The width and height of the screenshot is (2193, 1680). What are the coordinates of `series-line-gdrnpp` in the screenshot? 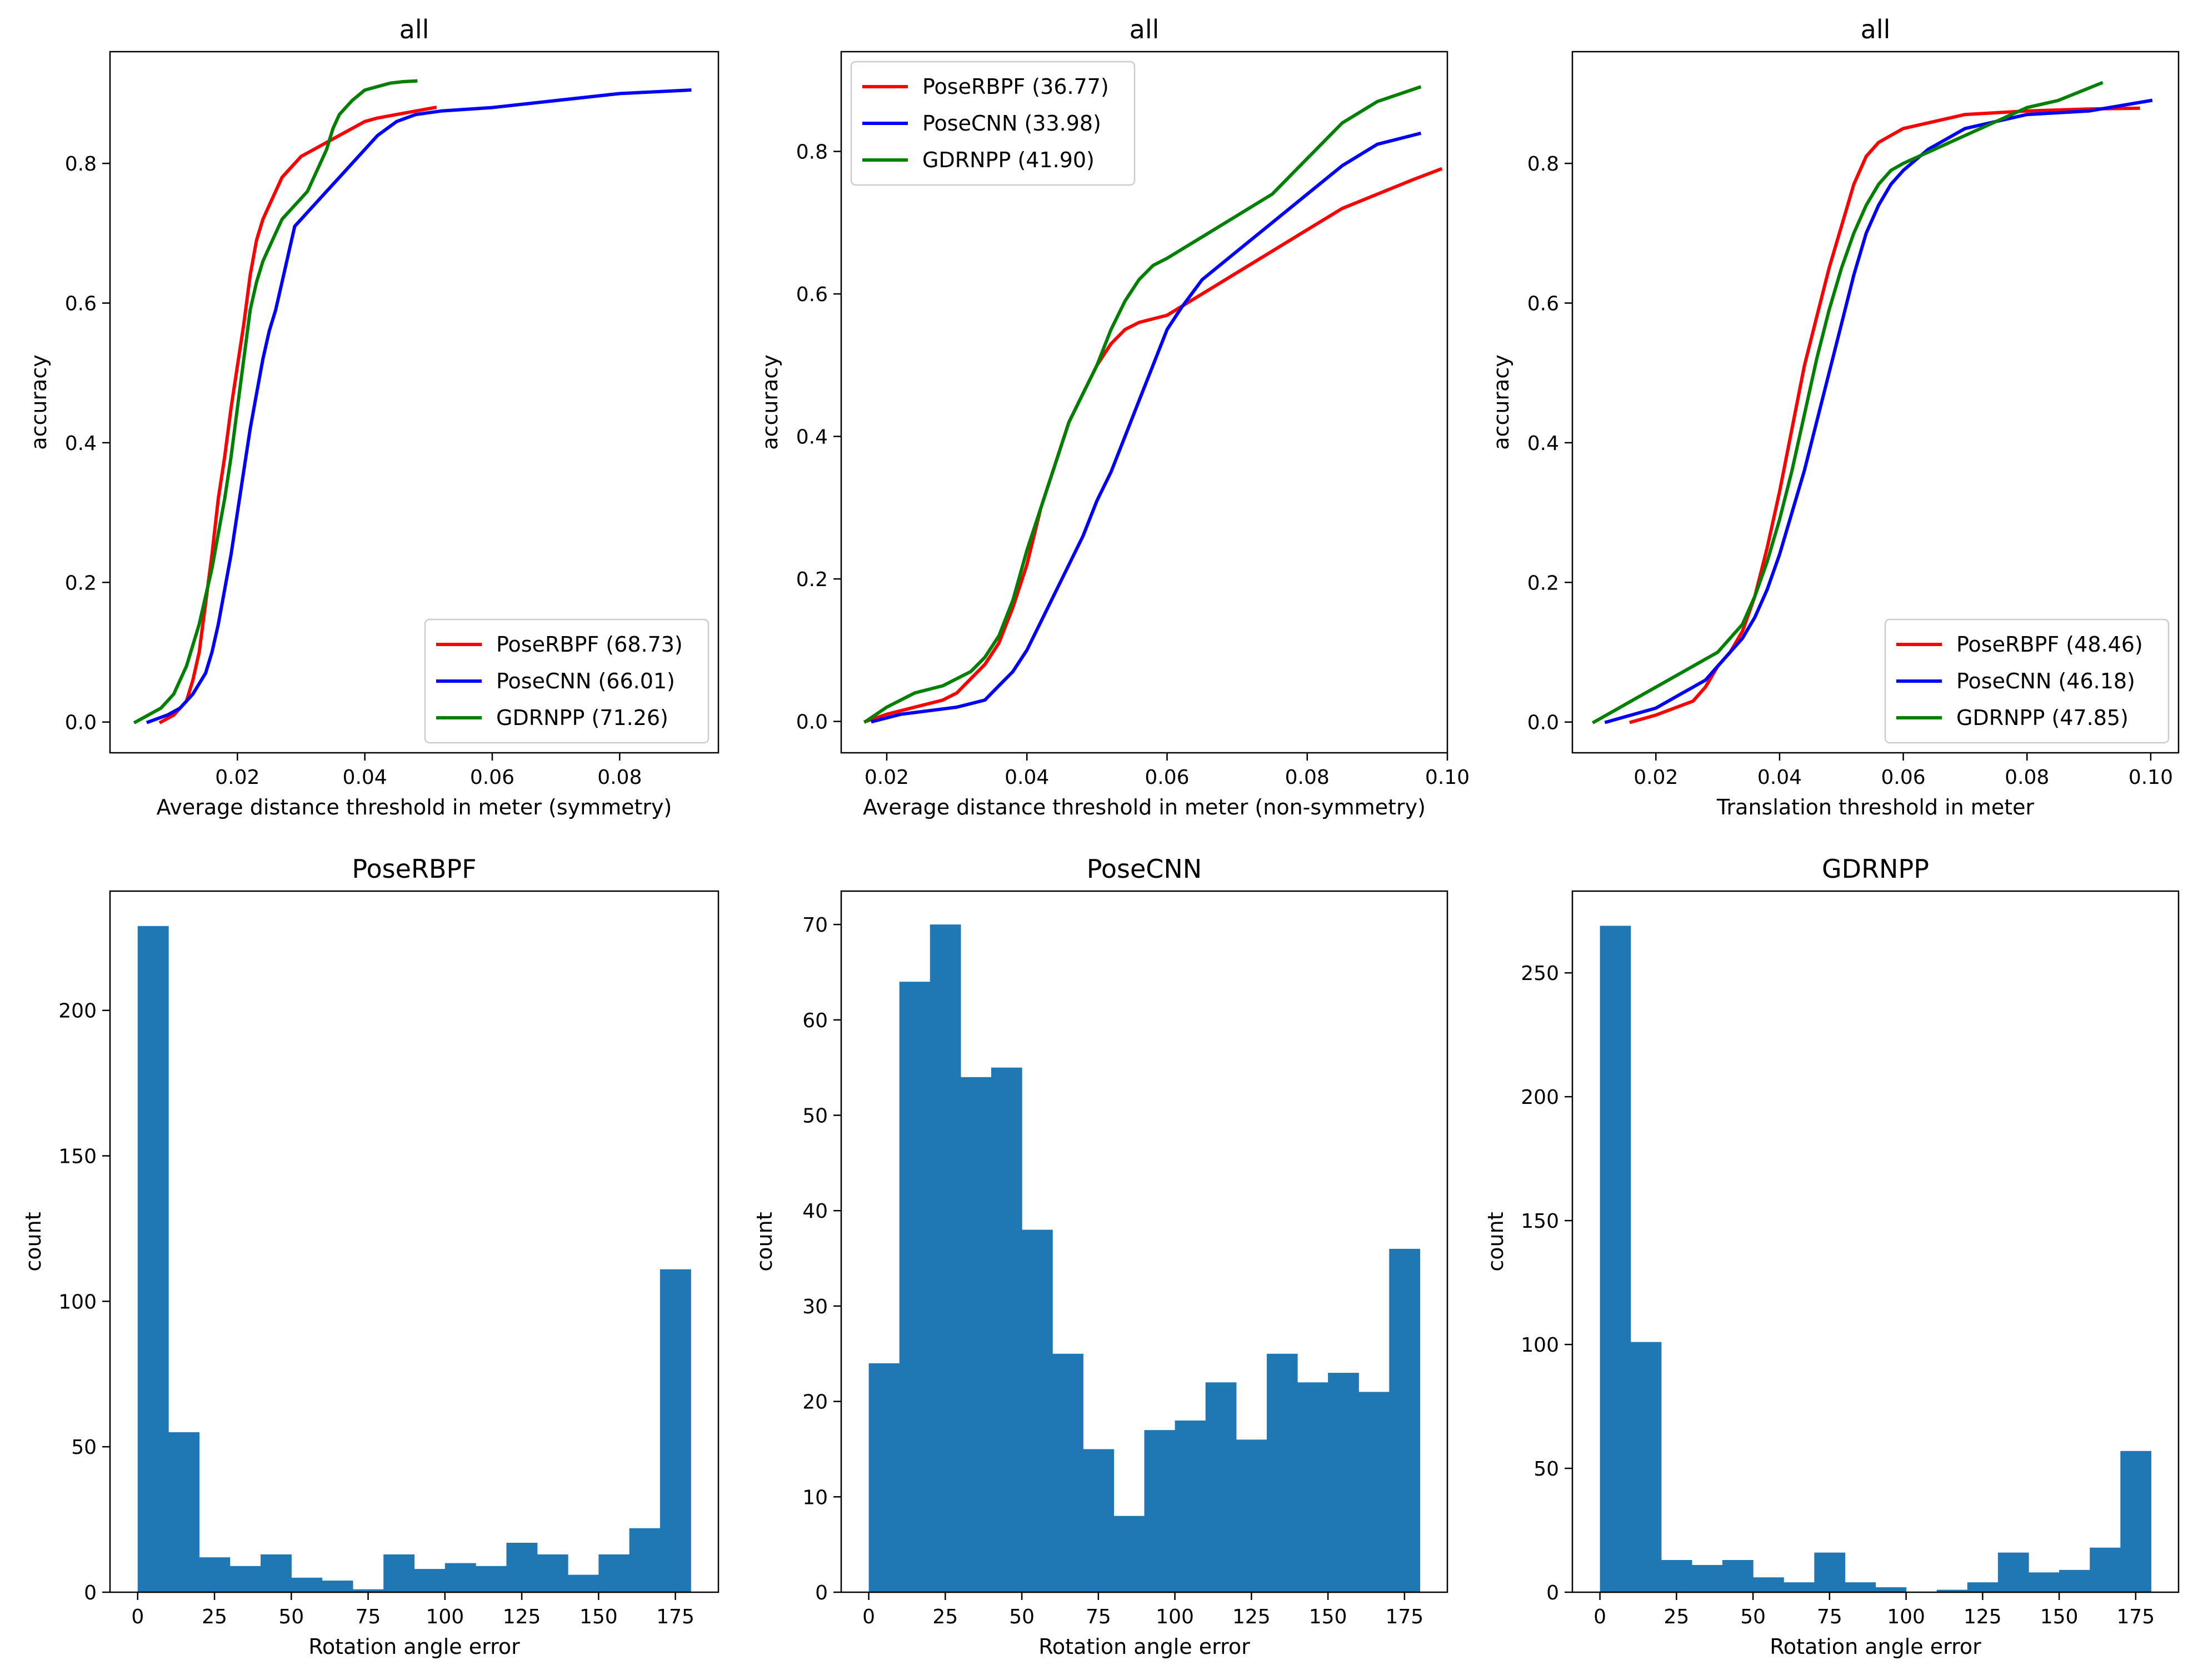 It's located at (1847, 402).